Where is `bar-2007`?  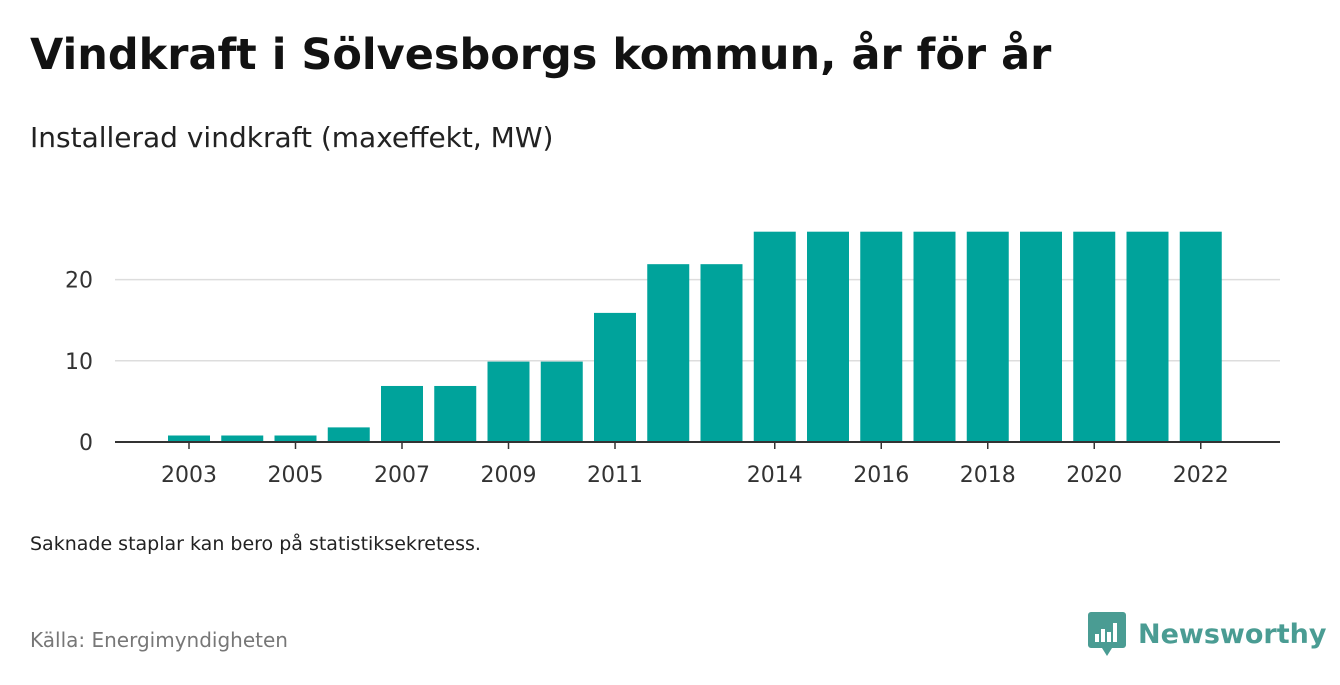 bar-2007 is located at coordinates (402, 413).